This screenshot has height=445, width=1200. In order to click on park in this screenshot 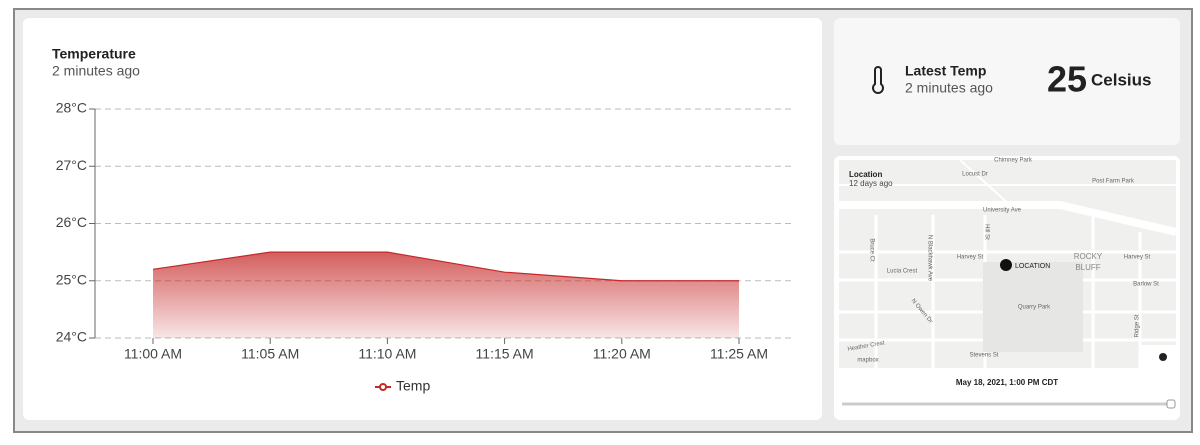, I will do `click(1033, 307)`.